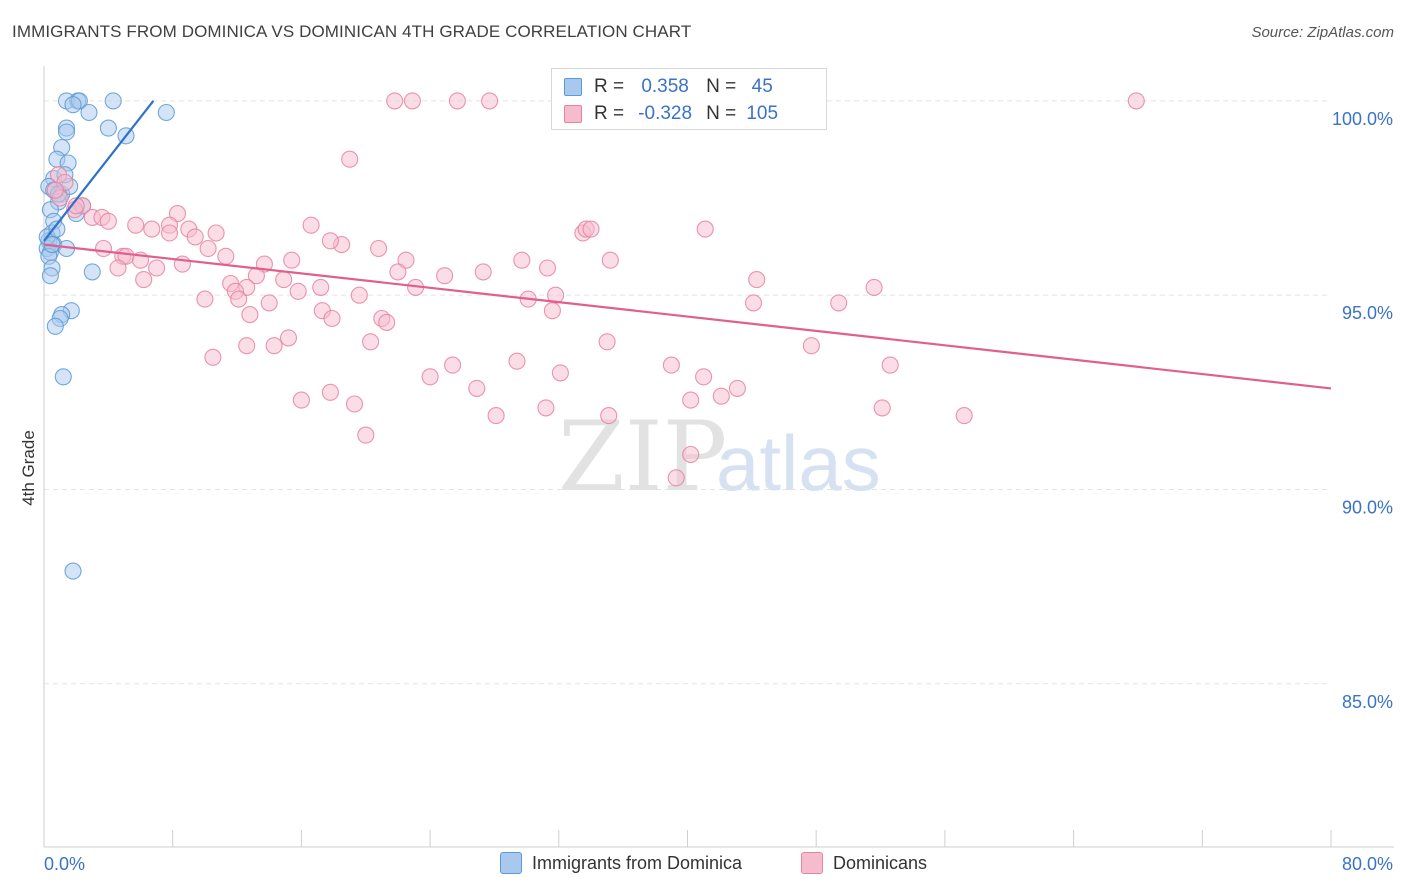 Image resolution: width=1406 pixels, height=892 pixels. I want to click on y-tick-label: 95.0%, so click(1367, 313).